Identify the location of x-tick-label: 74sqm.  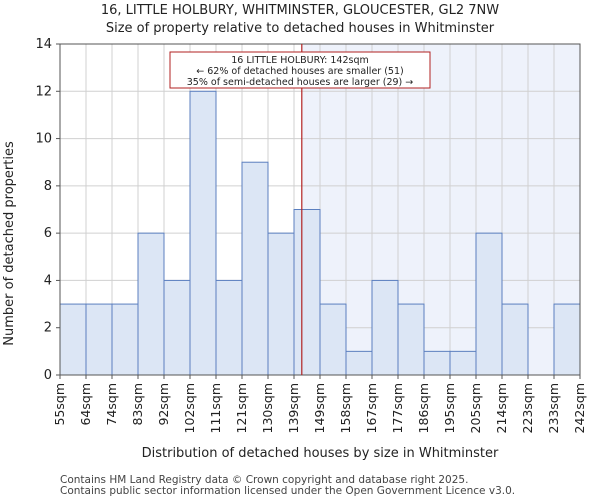
(111, 404).